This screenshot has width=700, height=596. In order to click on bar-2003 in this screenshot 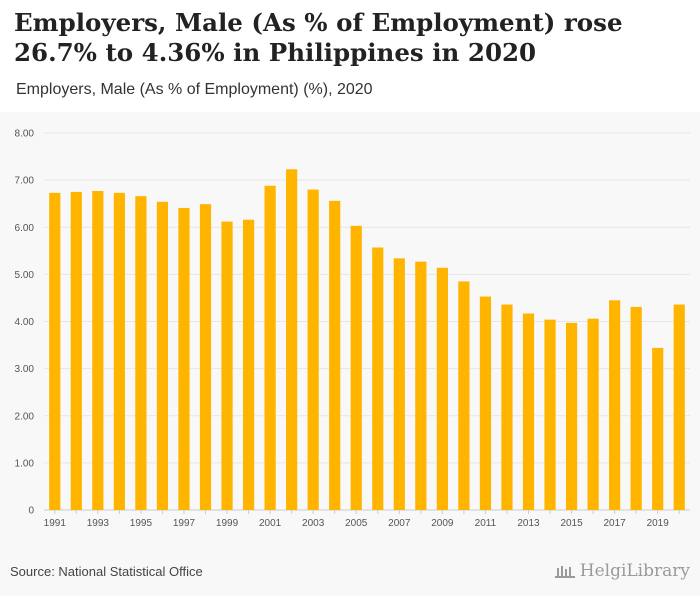, I will do `click(313, 350)`.